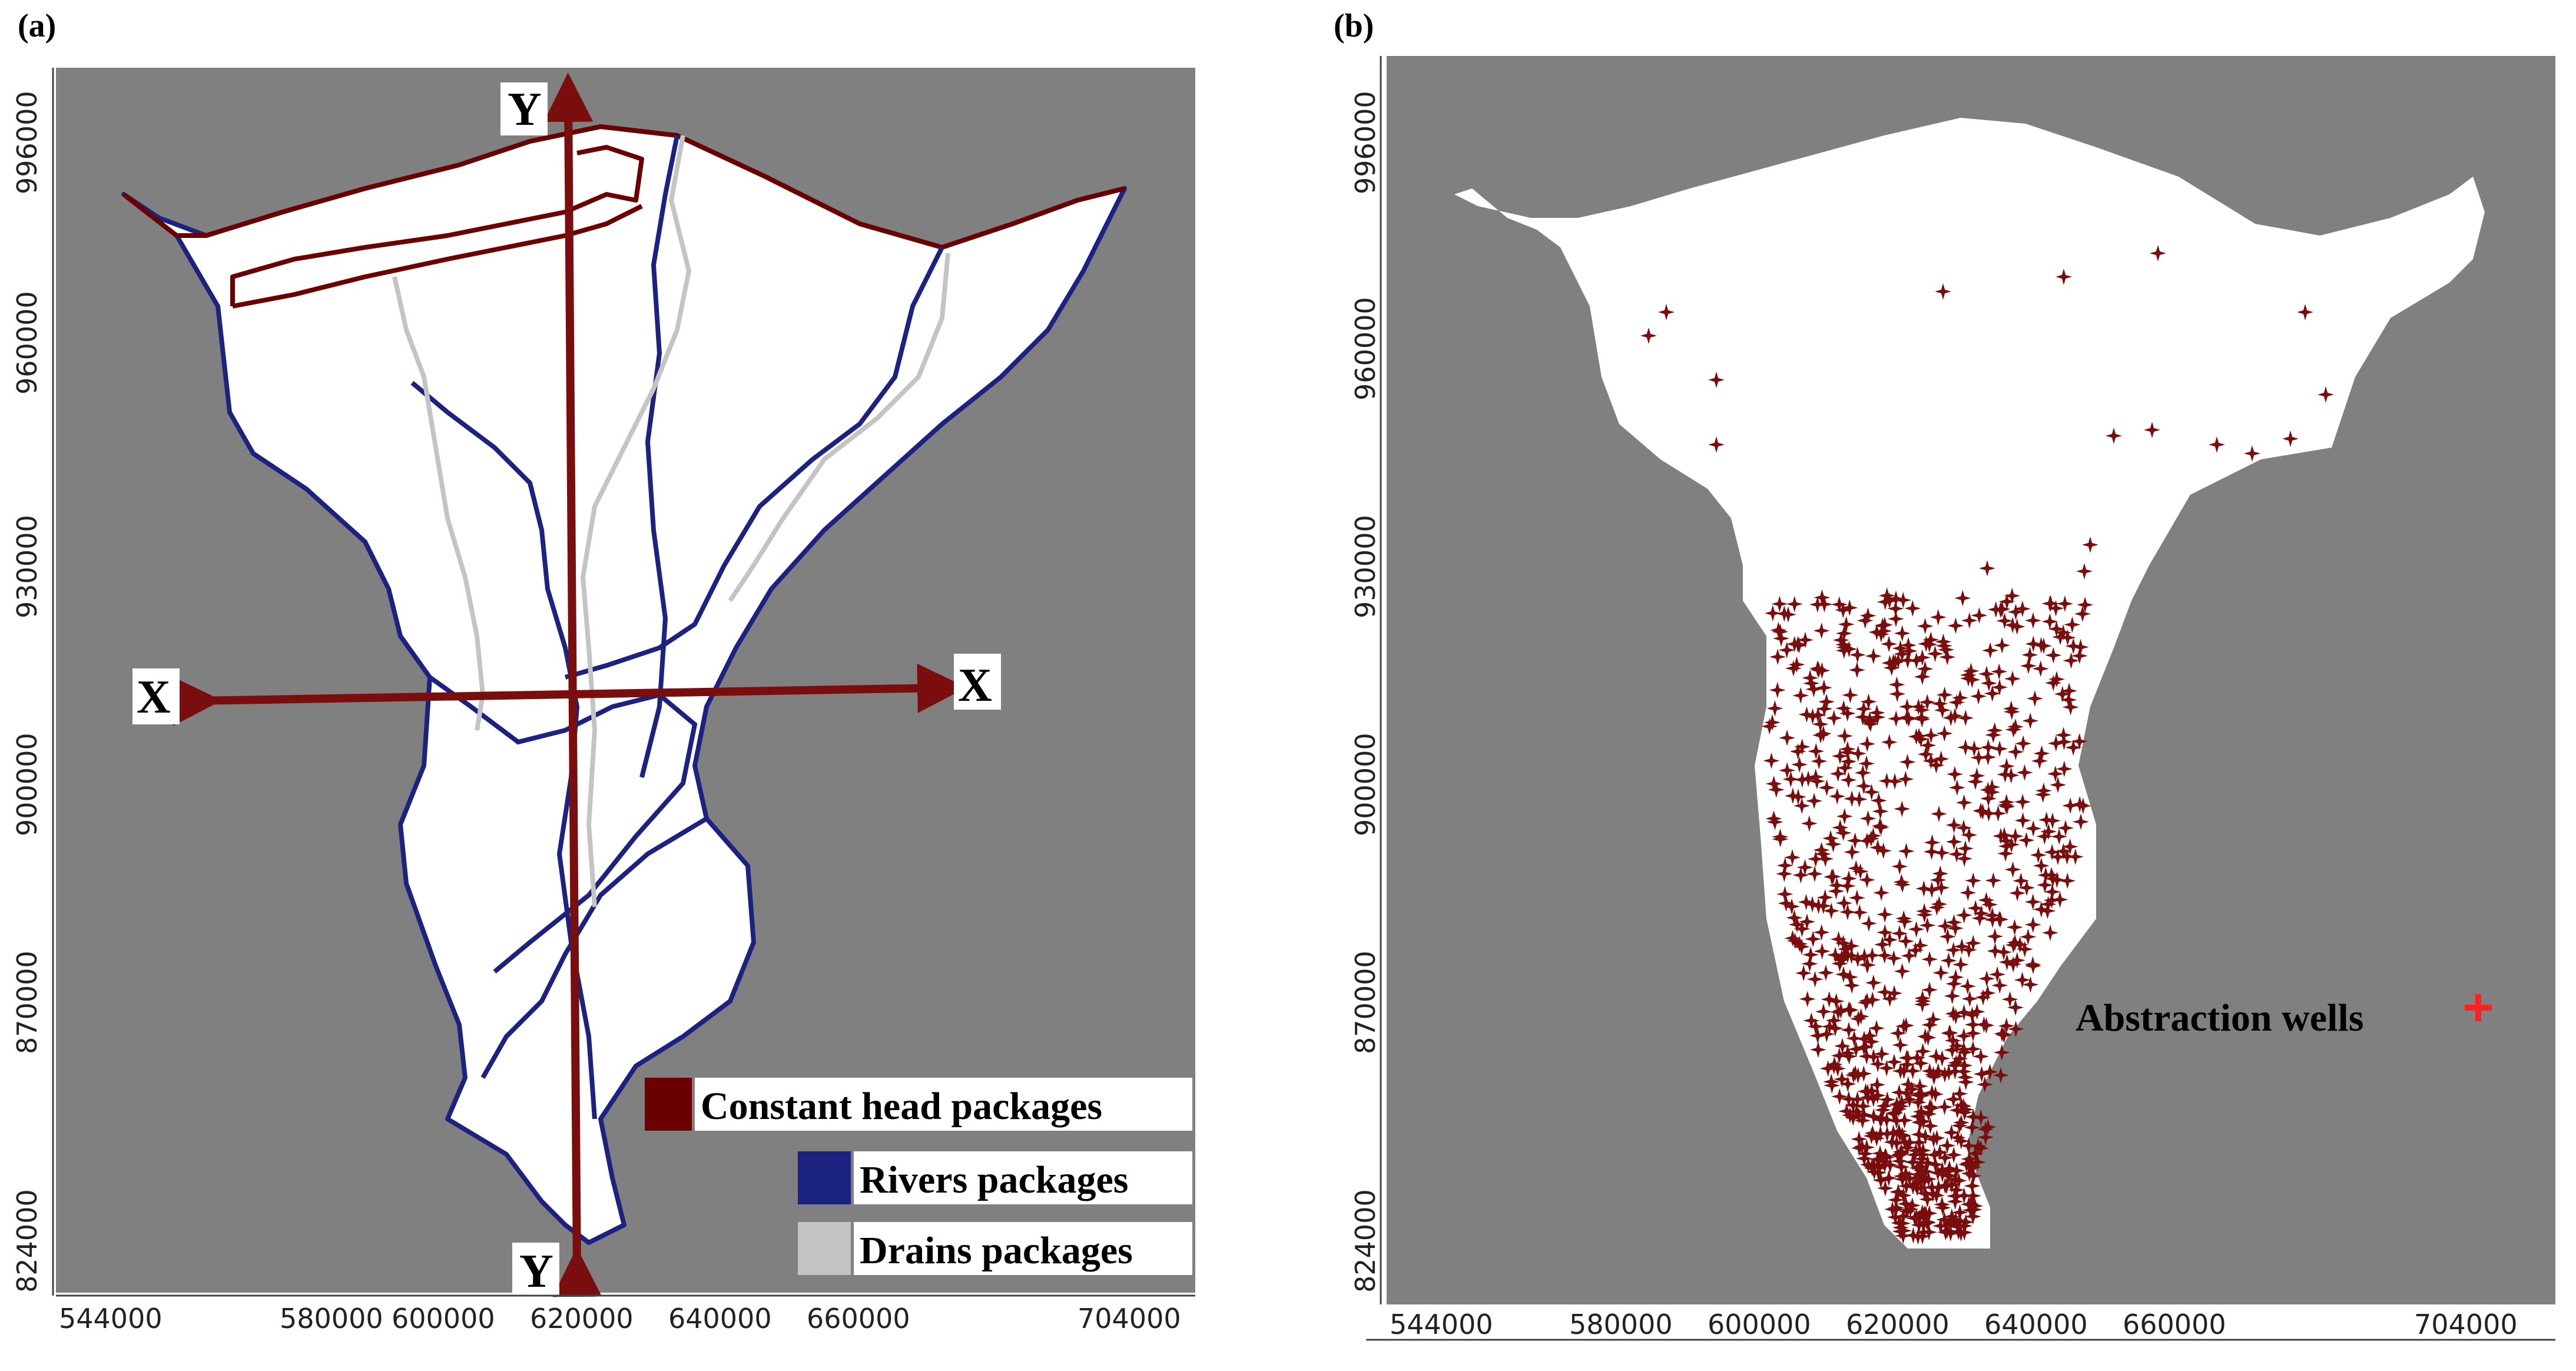 This screenshot has width=2576, height=1371. What do you see at coordinates (444, 1318) in the screenshot?
I see `panel-a-x-tick: 600000` at bounding box center [444, 1318].